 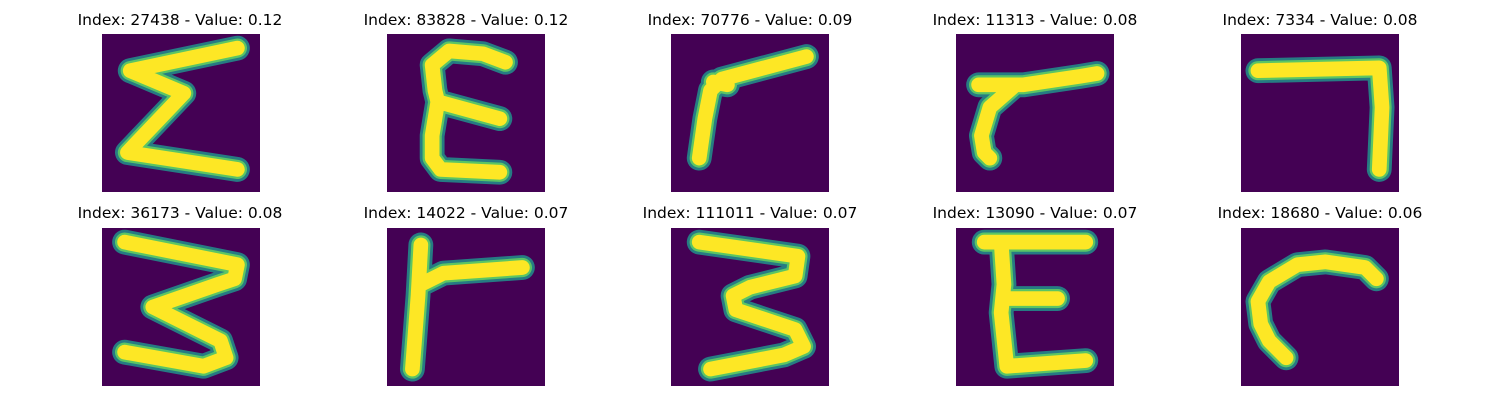 I want to click on panel-title-6: Index: 36173 - Value: 0.08, so click(x=180, y=213).